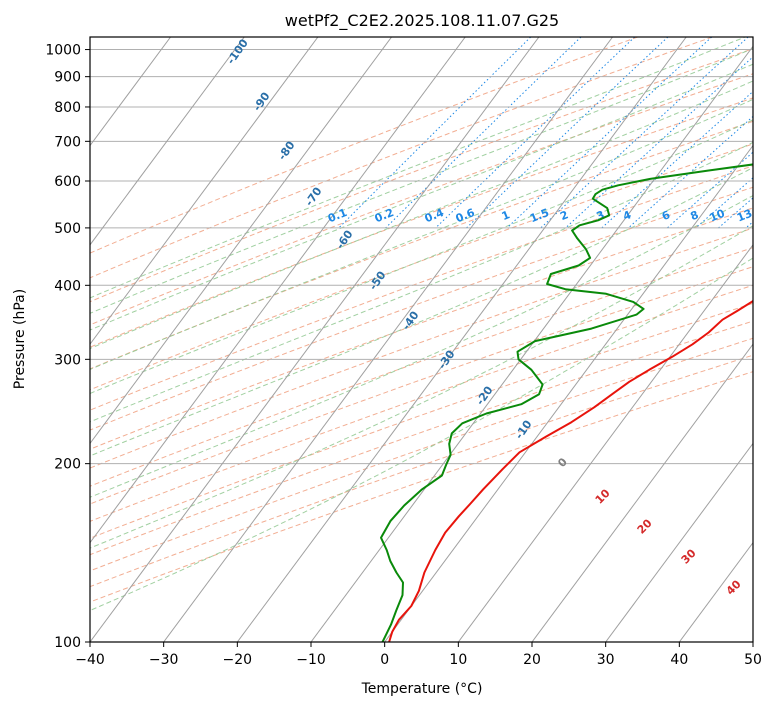 The image size is (775, 712). Describe the element at coordinates (679, 660) in the screenshot. I see `x-tick-label: 40` at that location.